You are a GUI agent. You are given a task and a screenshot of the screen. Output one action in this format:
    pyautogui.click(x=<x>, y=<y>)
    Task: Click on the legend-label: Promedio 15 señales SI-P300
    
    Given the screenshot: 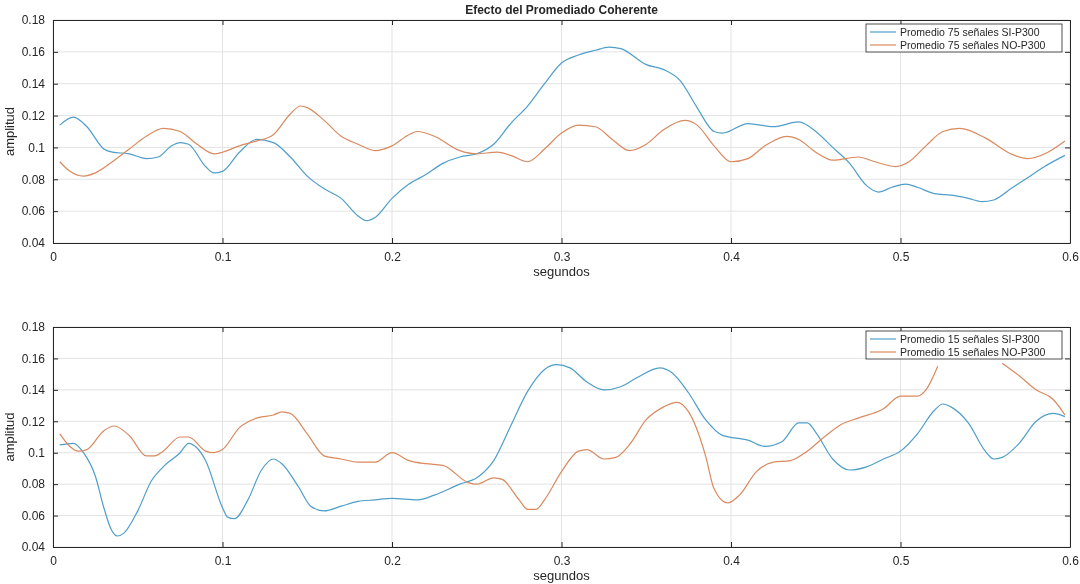 What is the action you would take?
    pyautogui.click(x=970, y=339)
    